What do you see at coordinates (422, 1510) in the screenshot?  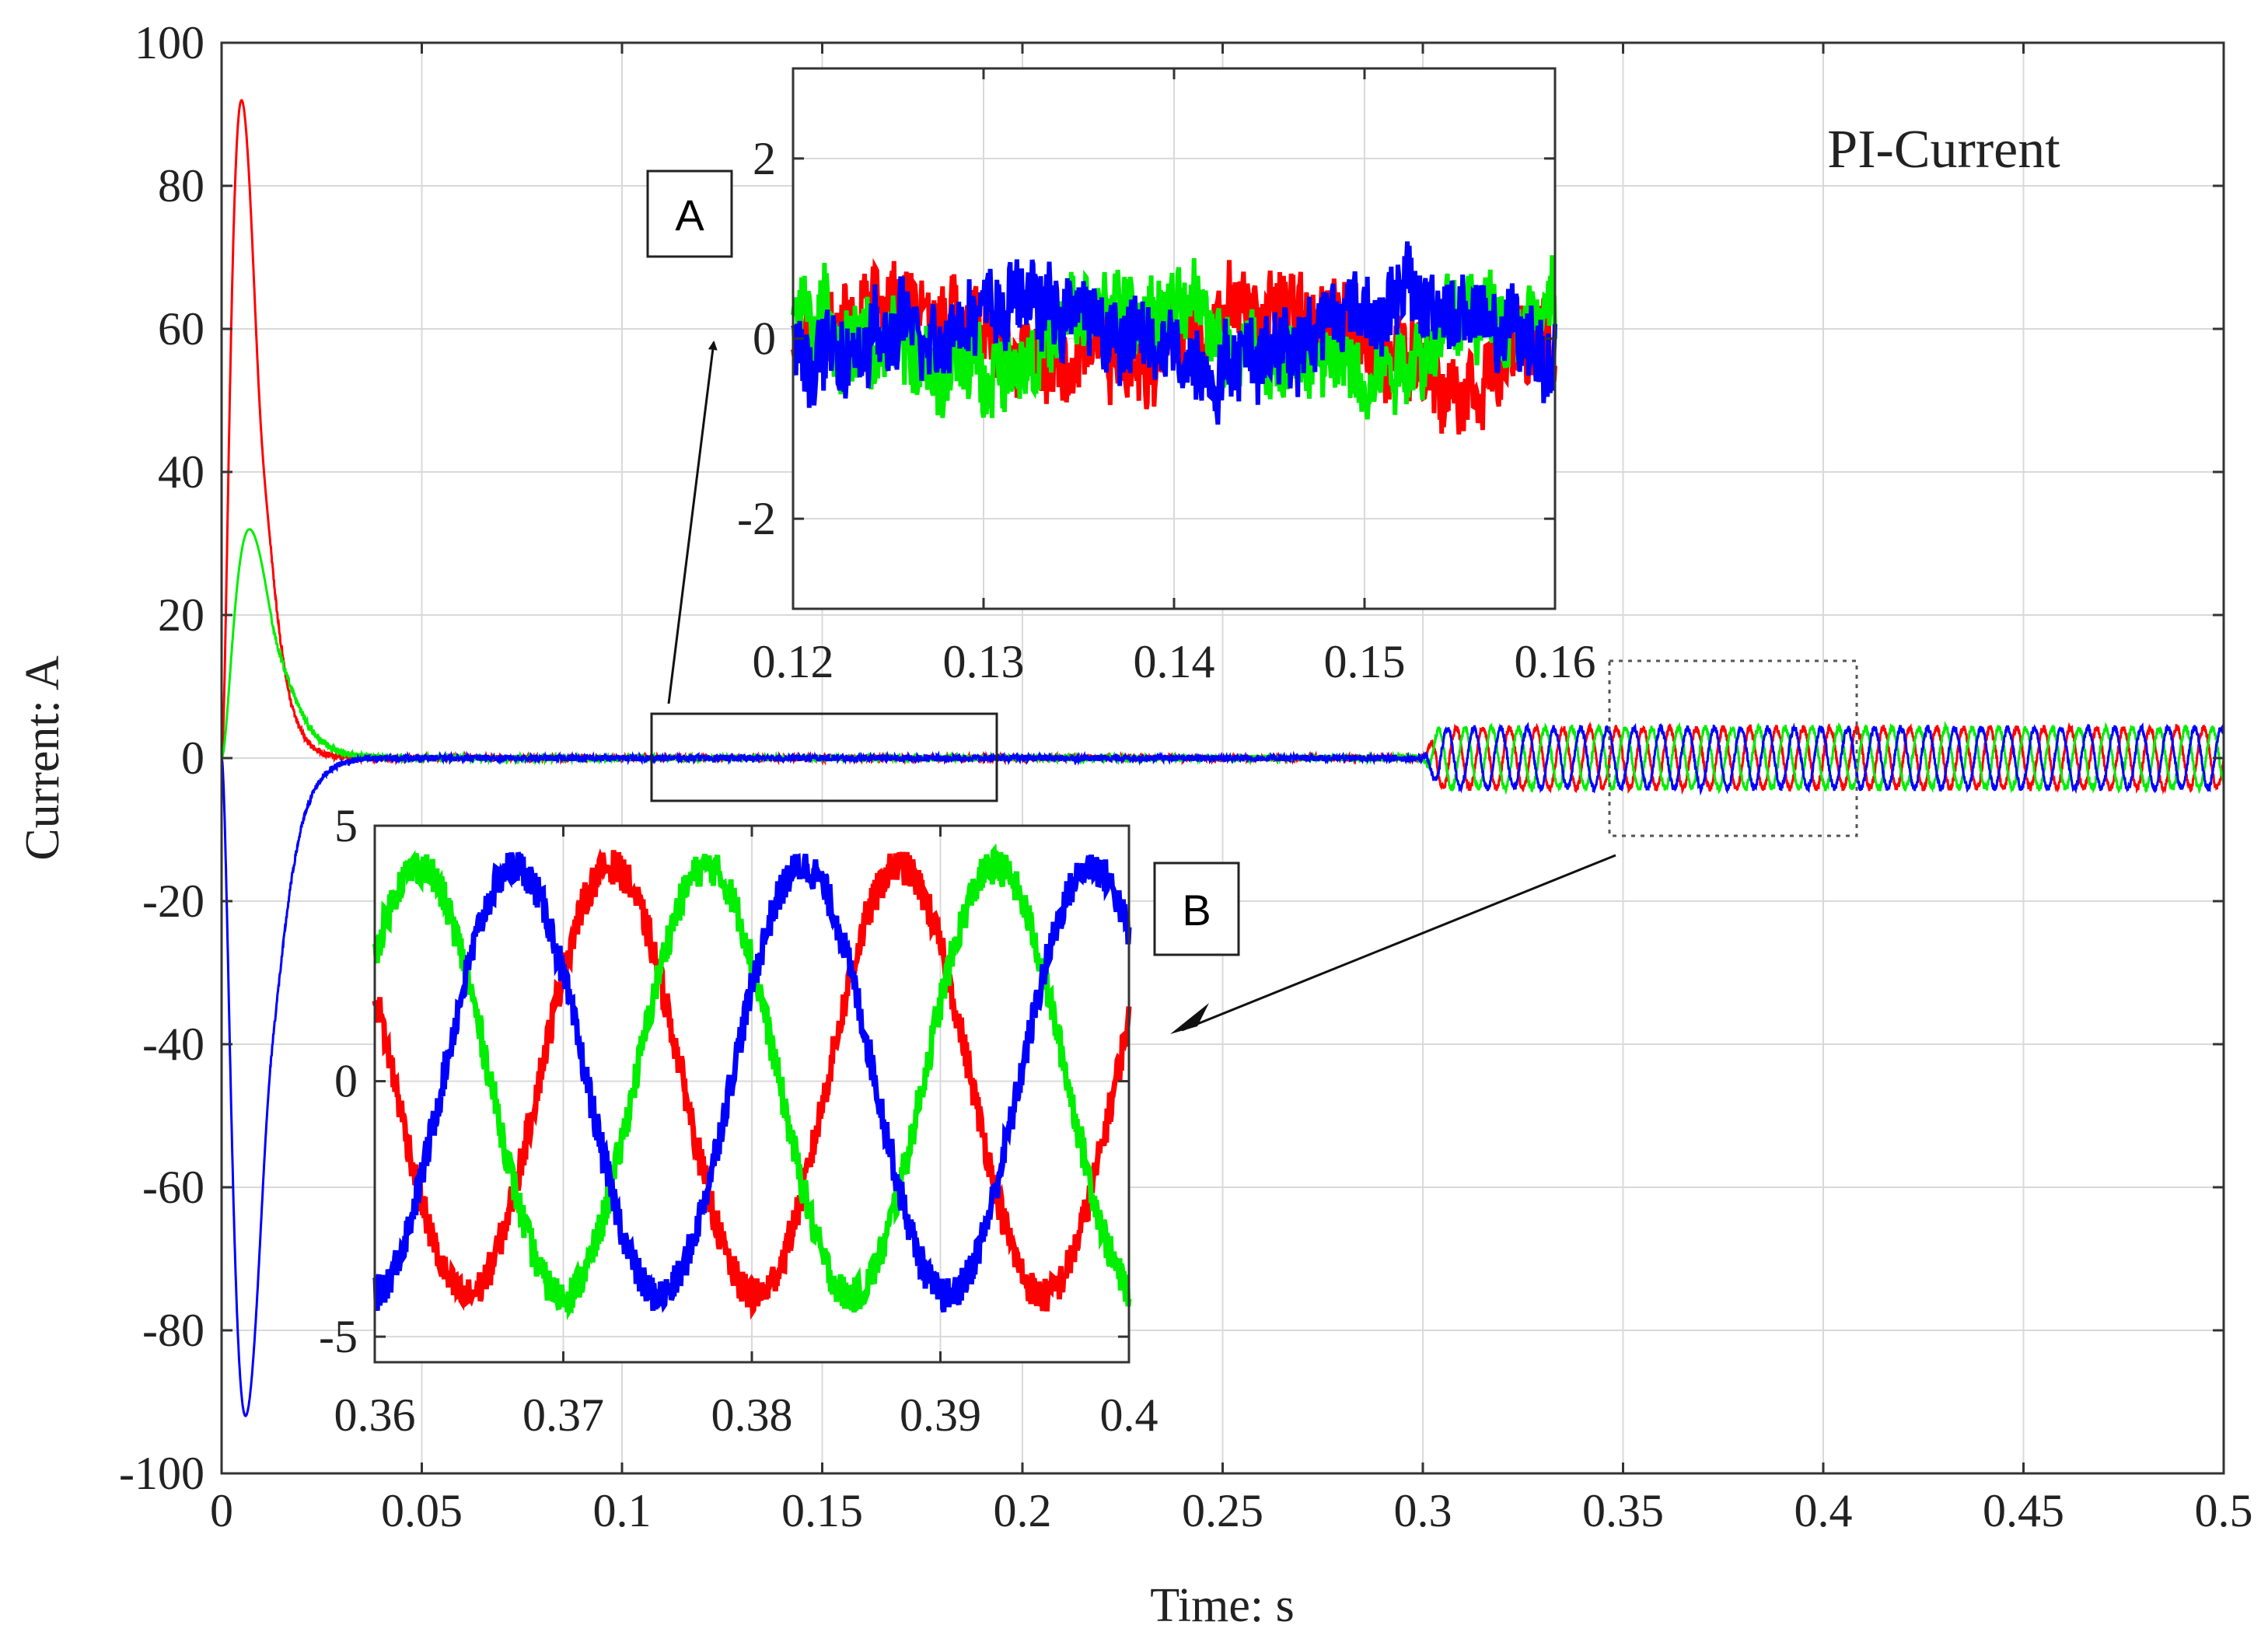 I see `main-x-tick-label: 0.05` at bounding box center [422, 1510].